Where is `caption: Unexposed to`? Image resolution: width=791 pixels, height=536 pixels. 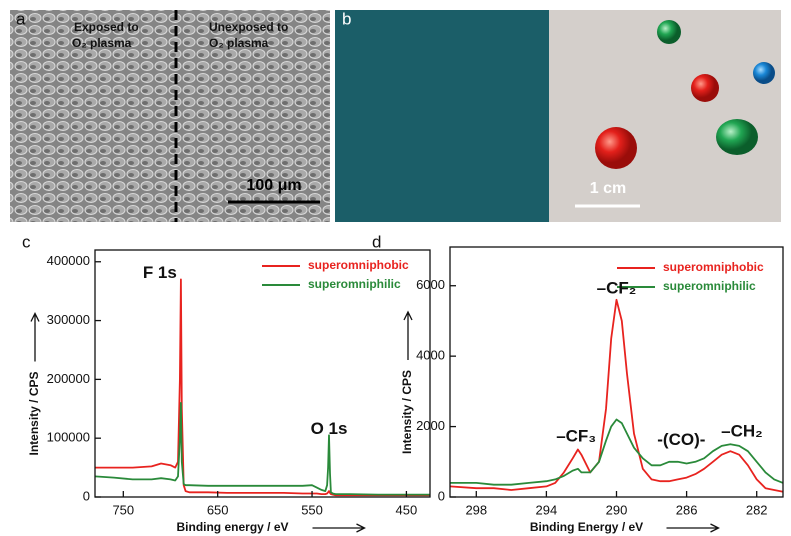 caption: Unexposed to is located at coordinates (248, 27).